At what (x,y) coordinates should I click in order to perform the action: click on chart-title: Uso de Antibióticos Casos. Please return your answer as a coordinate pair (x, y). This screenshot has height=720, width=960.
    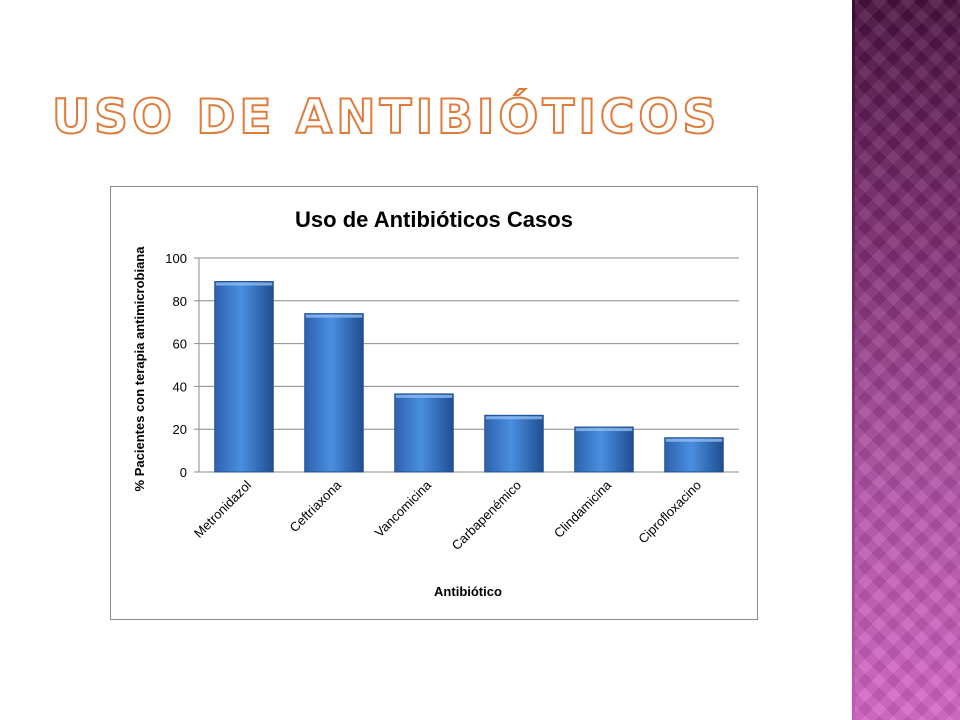
    Looking at the image, I should click on (434, 219).